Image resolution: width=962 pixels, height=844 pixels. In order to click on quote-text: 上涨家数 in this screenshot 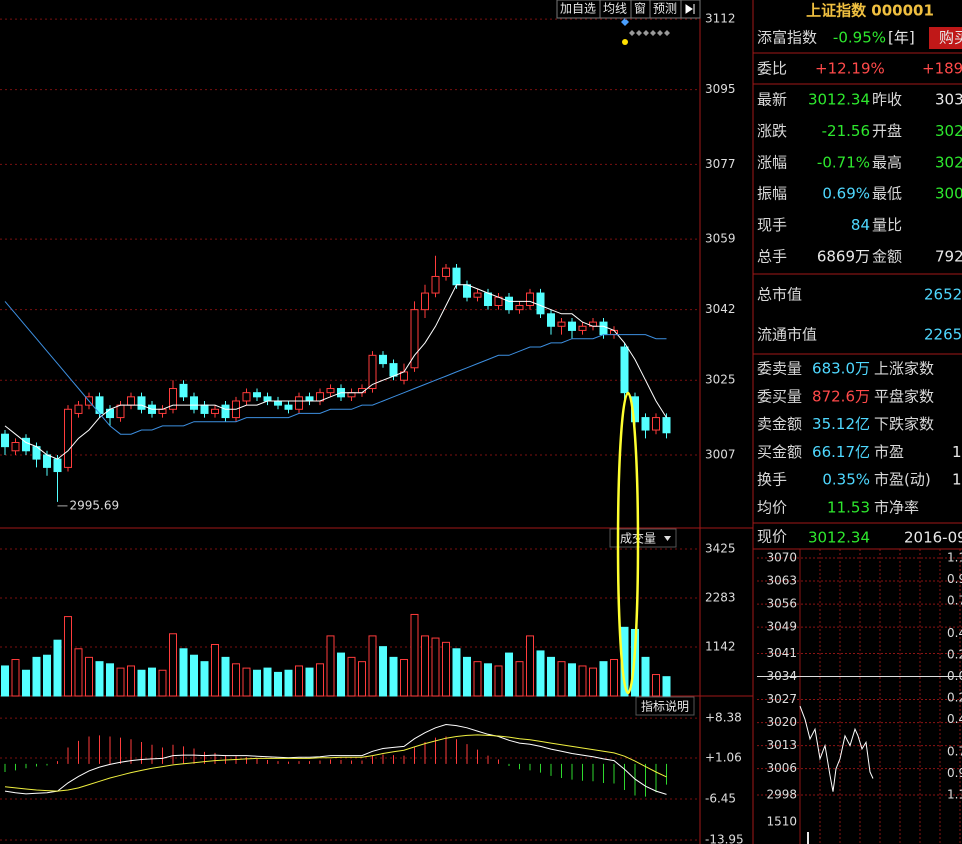, I will do `click(904, 369)`.